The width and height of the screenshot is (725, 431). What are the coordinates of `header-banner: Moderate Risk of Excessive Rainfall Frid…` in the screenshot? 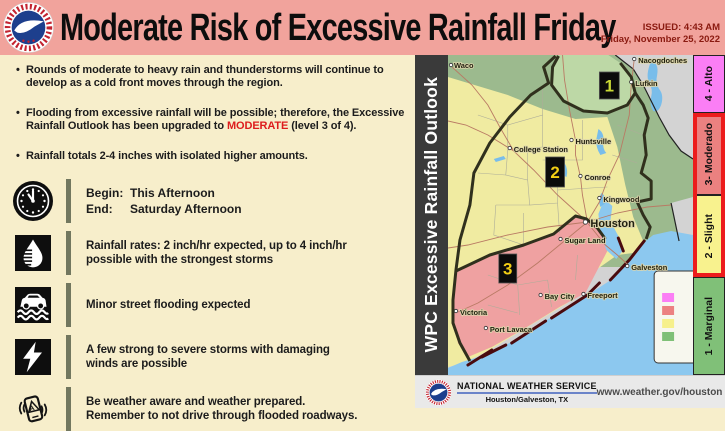 It's located at (362, 27).